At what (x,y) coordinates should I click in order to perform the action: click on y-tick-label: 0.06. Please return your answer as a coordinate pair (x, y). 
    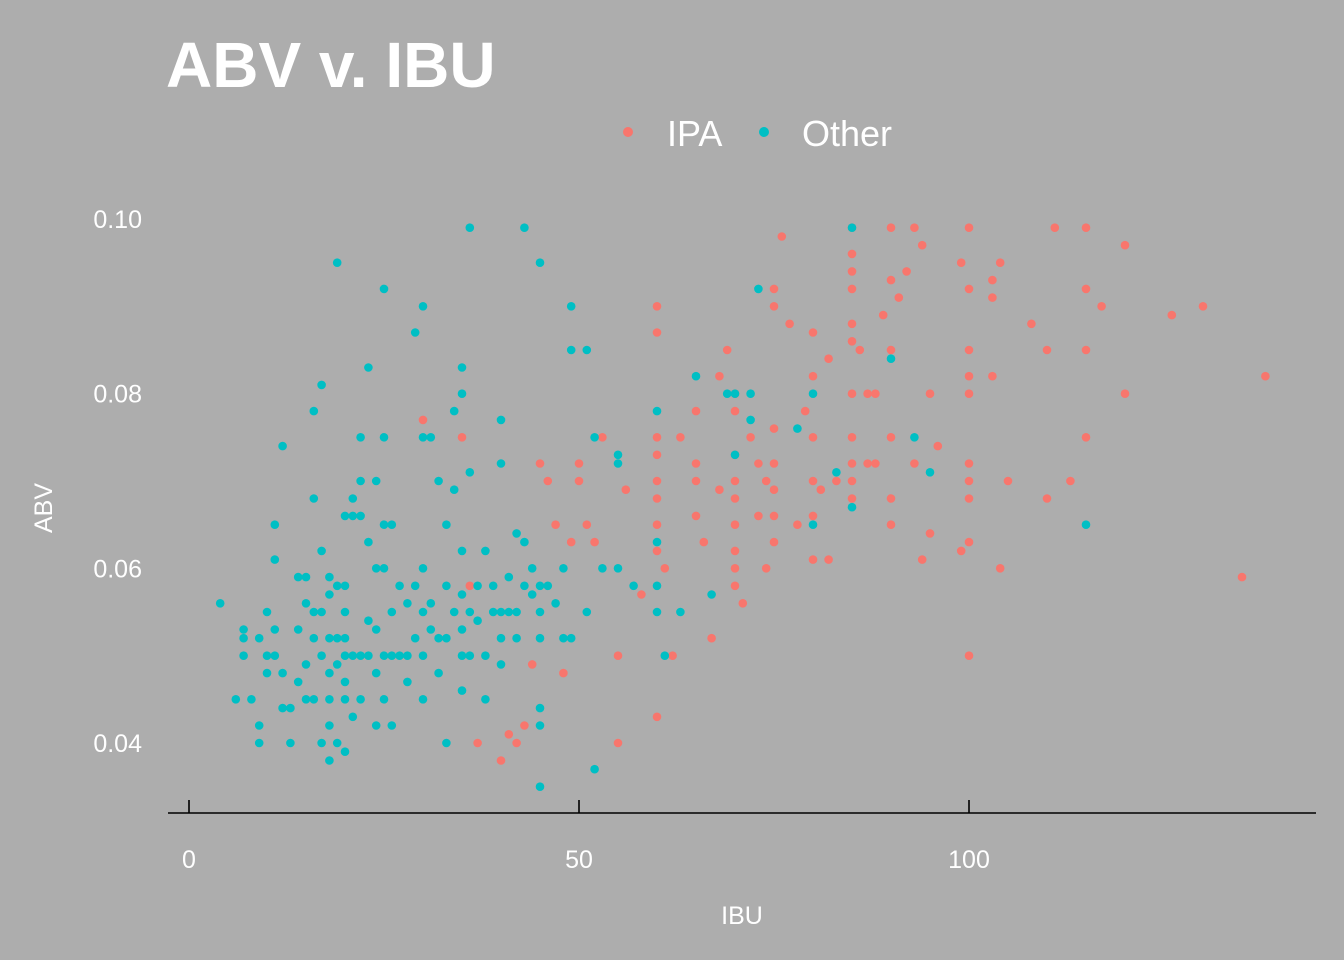
    Looking at the image, I should click on (117, 569).